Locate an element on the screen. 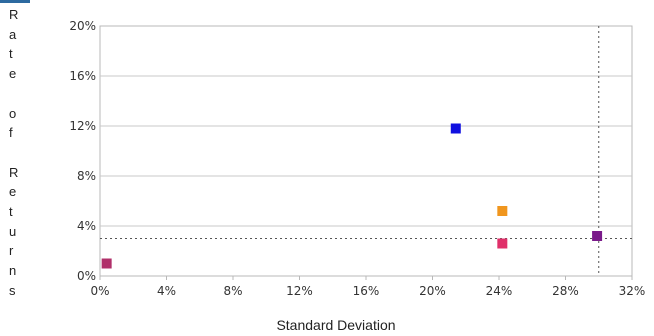 This screenshot has width=654, height=336. y-tick-label: 16% is located at coordinates (82, 76).